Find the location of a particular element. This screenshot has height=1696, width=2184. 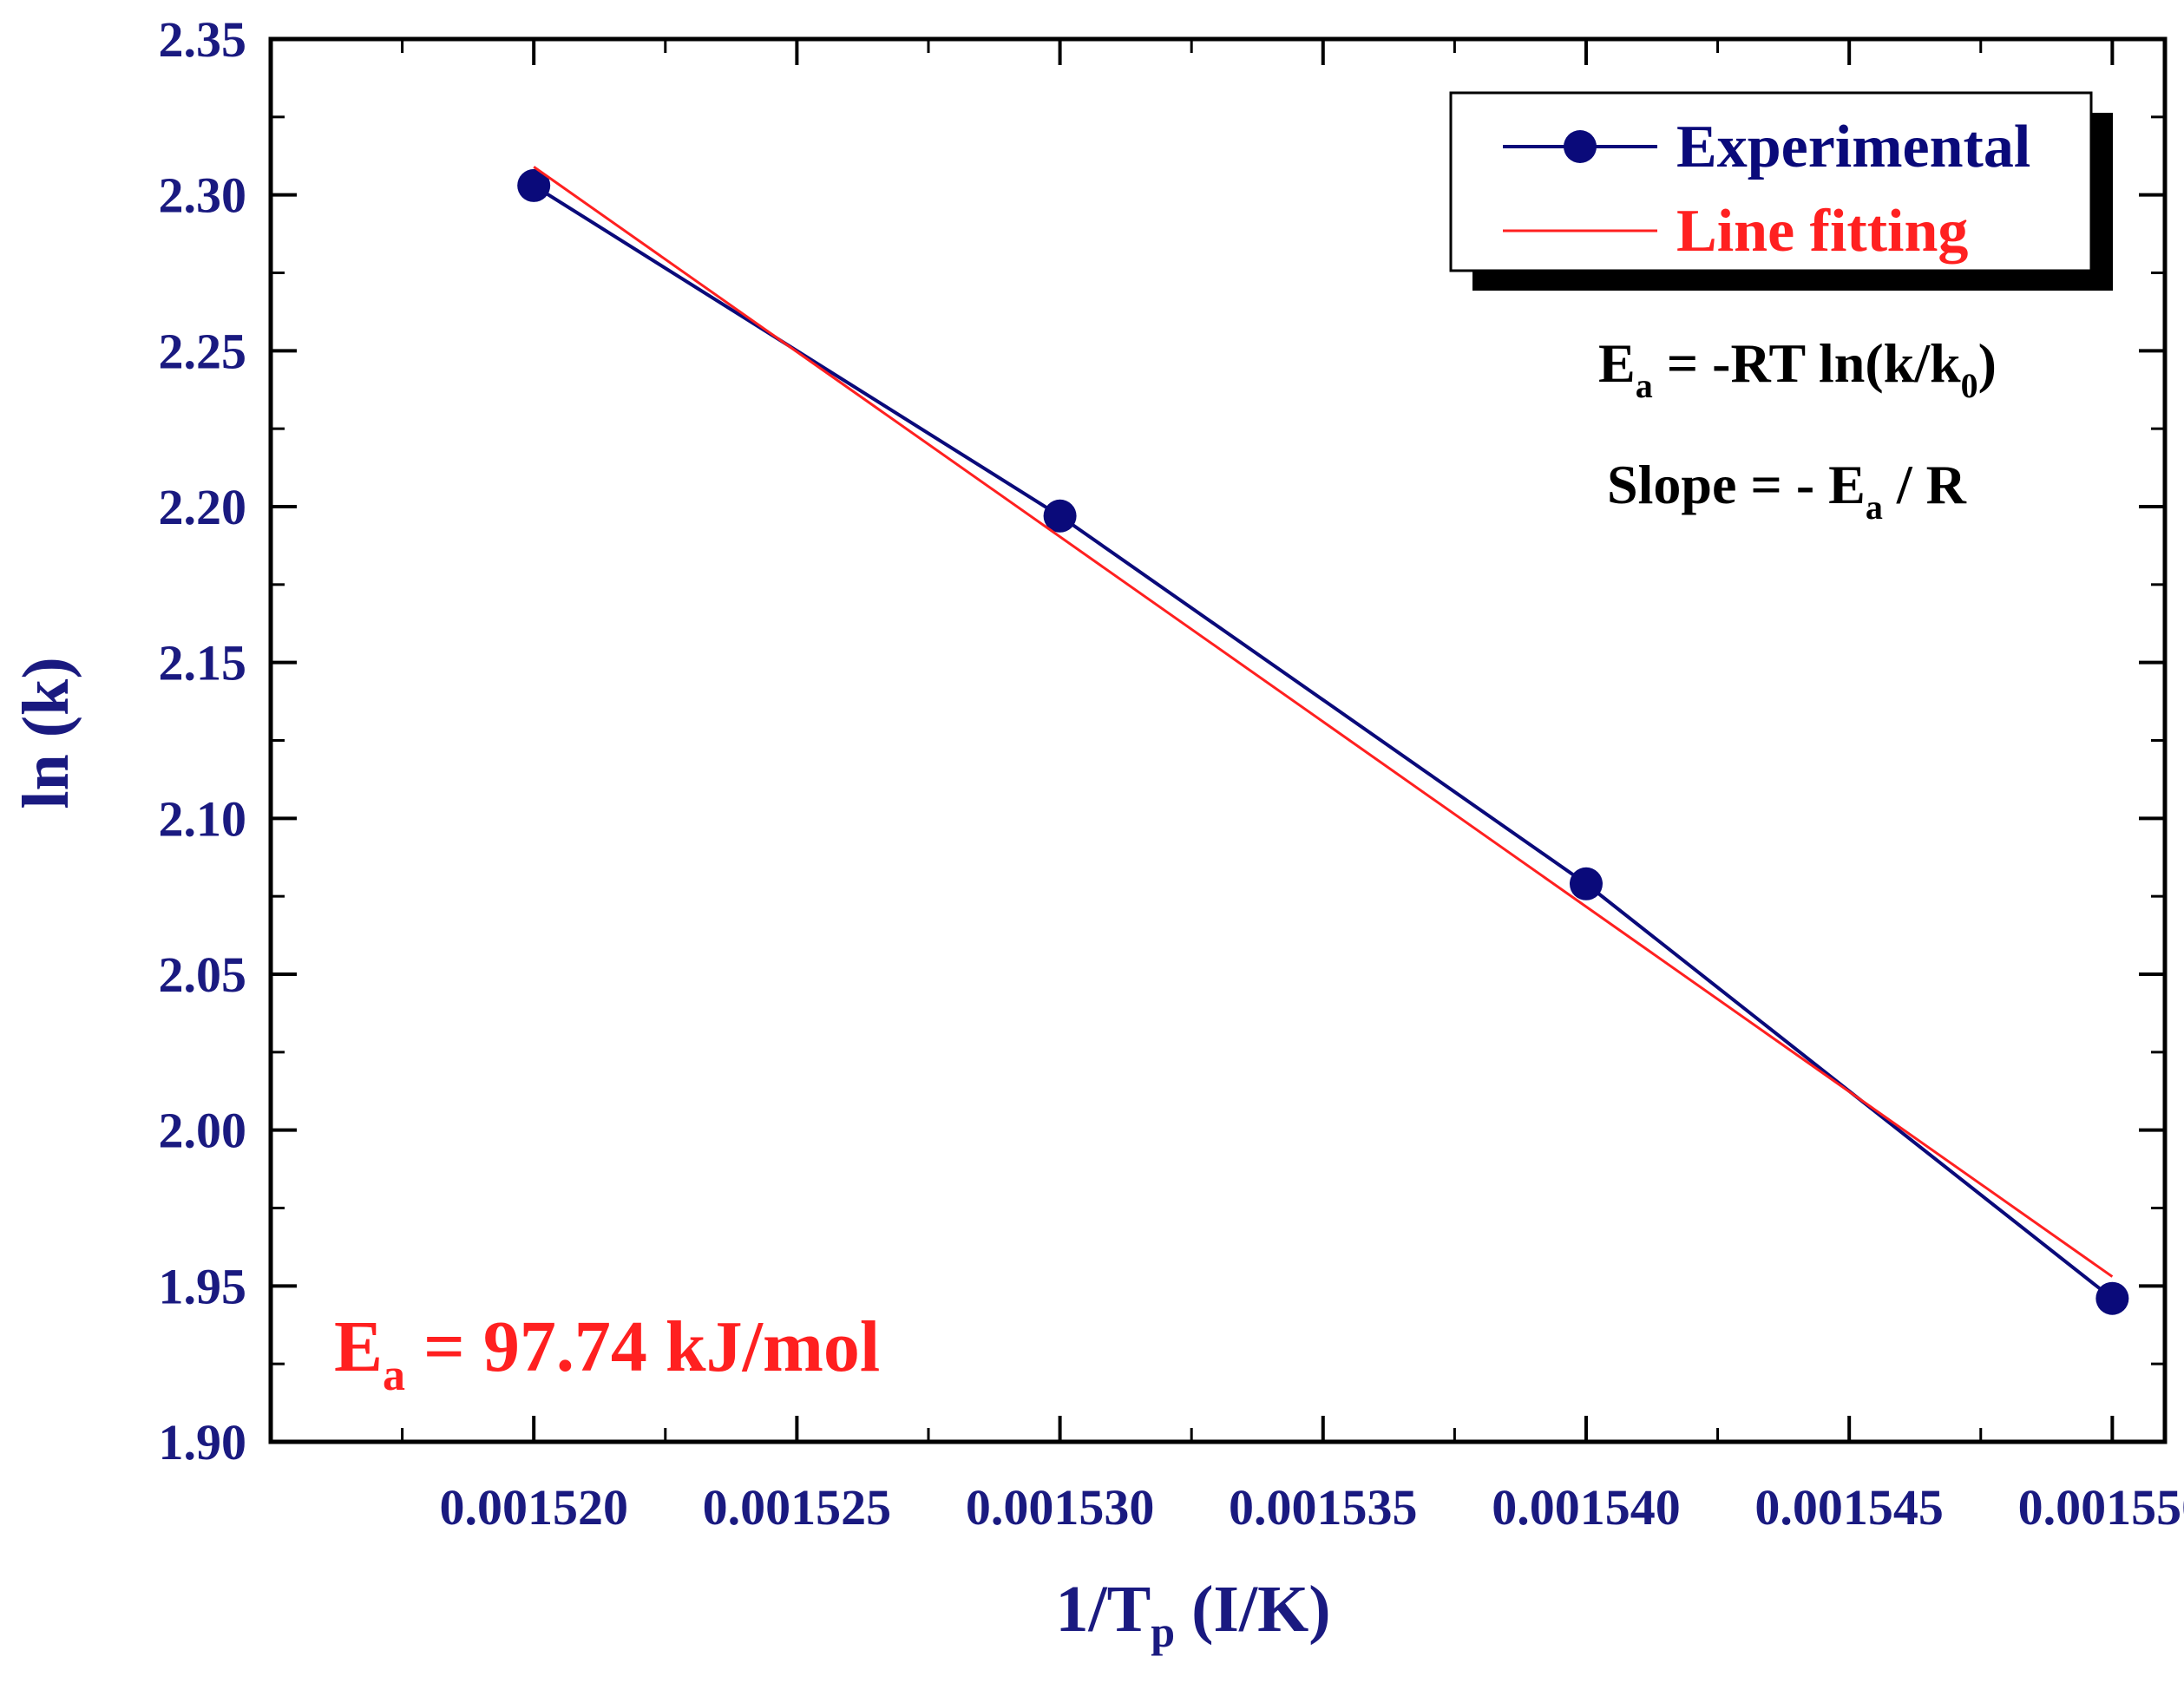

x-tick-label: 0.001520 is located at coordinates (533, 1507).